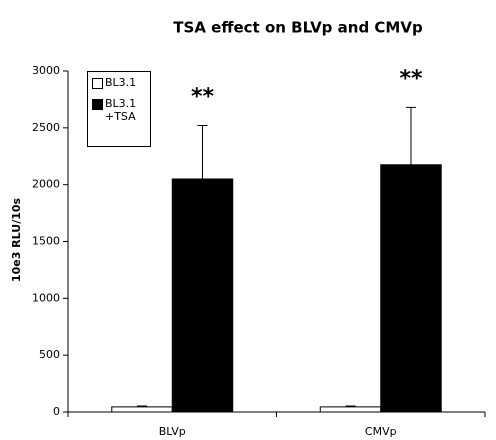  Describe the element at coordinates (172, 431) in the screenshot. I see `x-tick-label: BLVp` at that location.